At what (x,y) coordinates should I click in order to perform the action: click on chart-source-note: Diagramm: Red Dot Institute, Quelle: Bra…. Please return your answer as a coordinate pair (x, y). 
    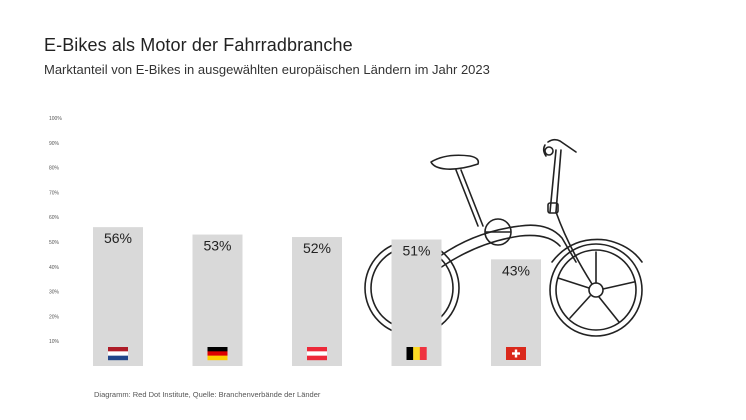
    Looking at the image, I should click on (207, 394).